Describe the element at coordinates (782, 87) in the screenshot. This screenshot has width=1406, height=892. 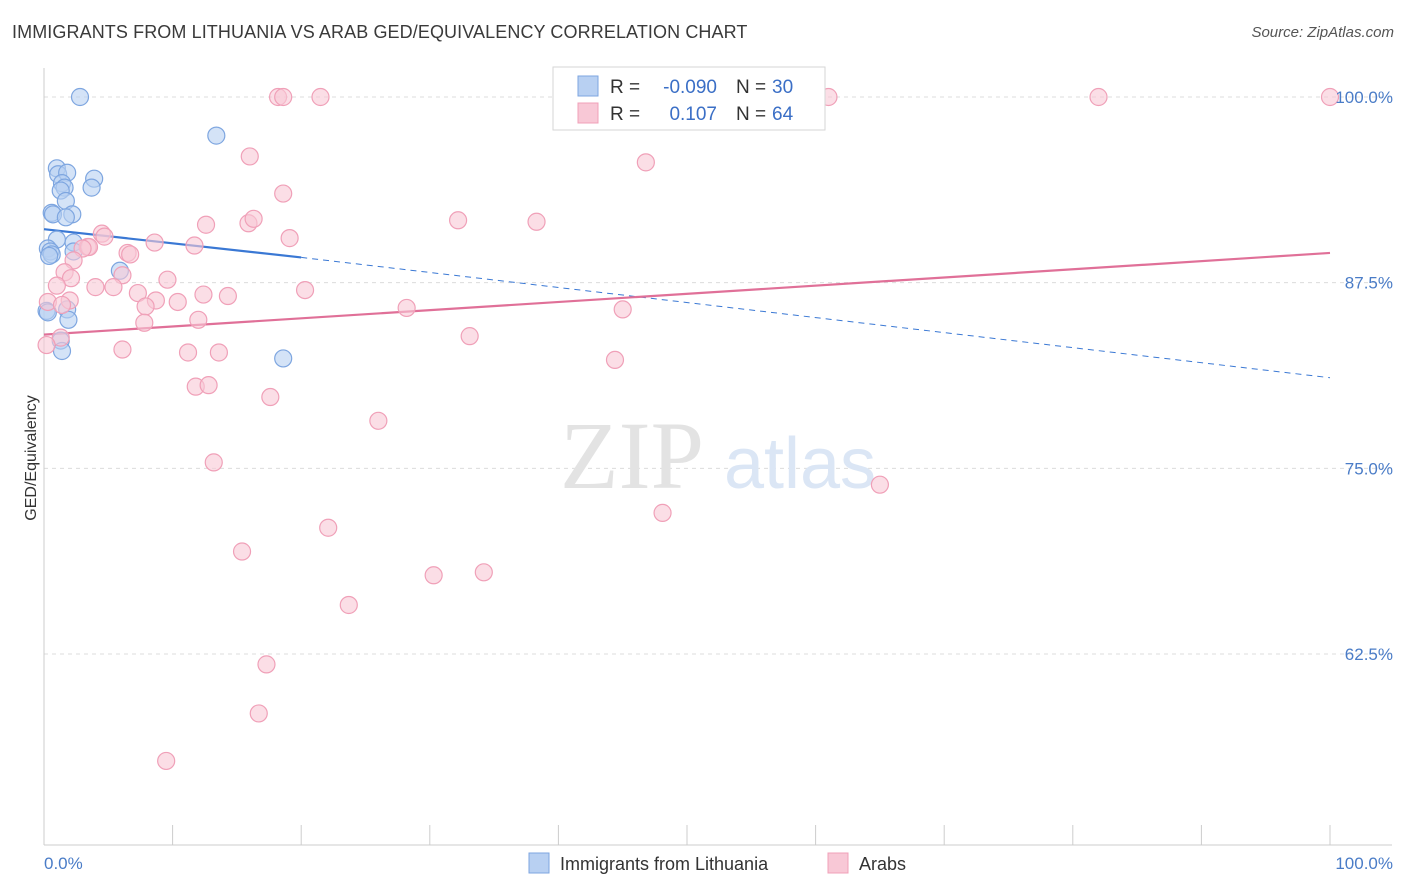
I see `legend-n-value-lithuania: 30` at that location.